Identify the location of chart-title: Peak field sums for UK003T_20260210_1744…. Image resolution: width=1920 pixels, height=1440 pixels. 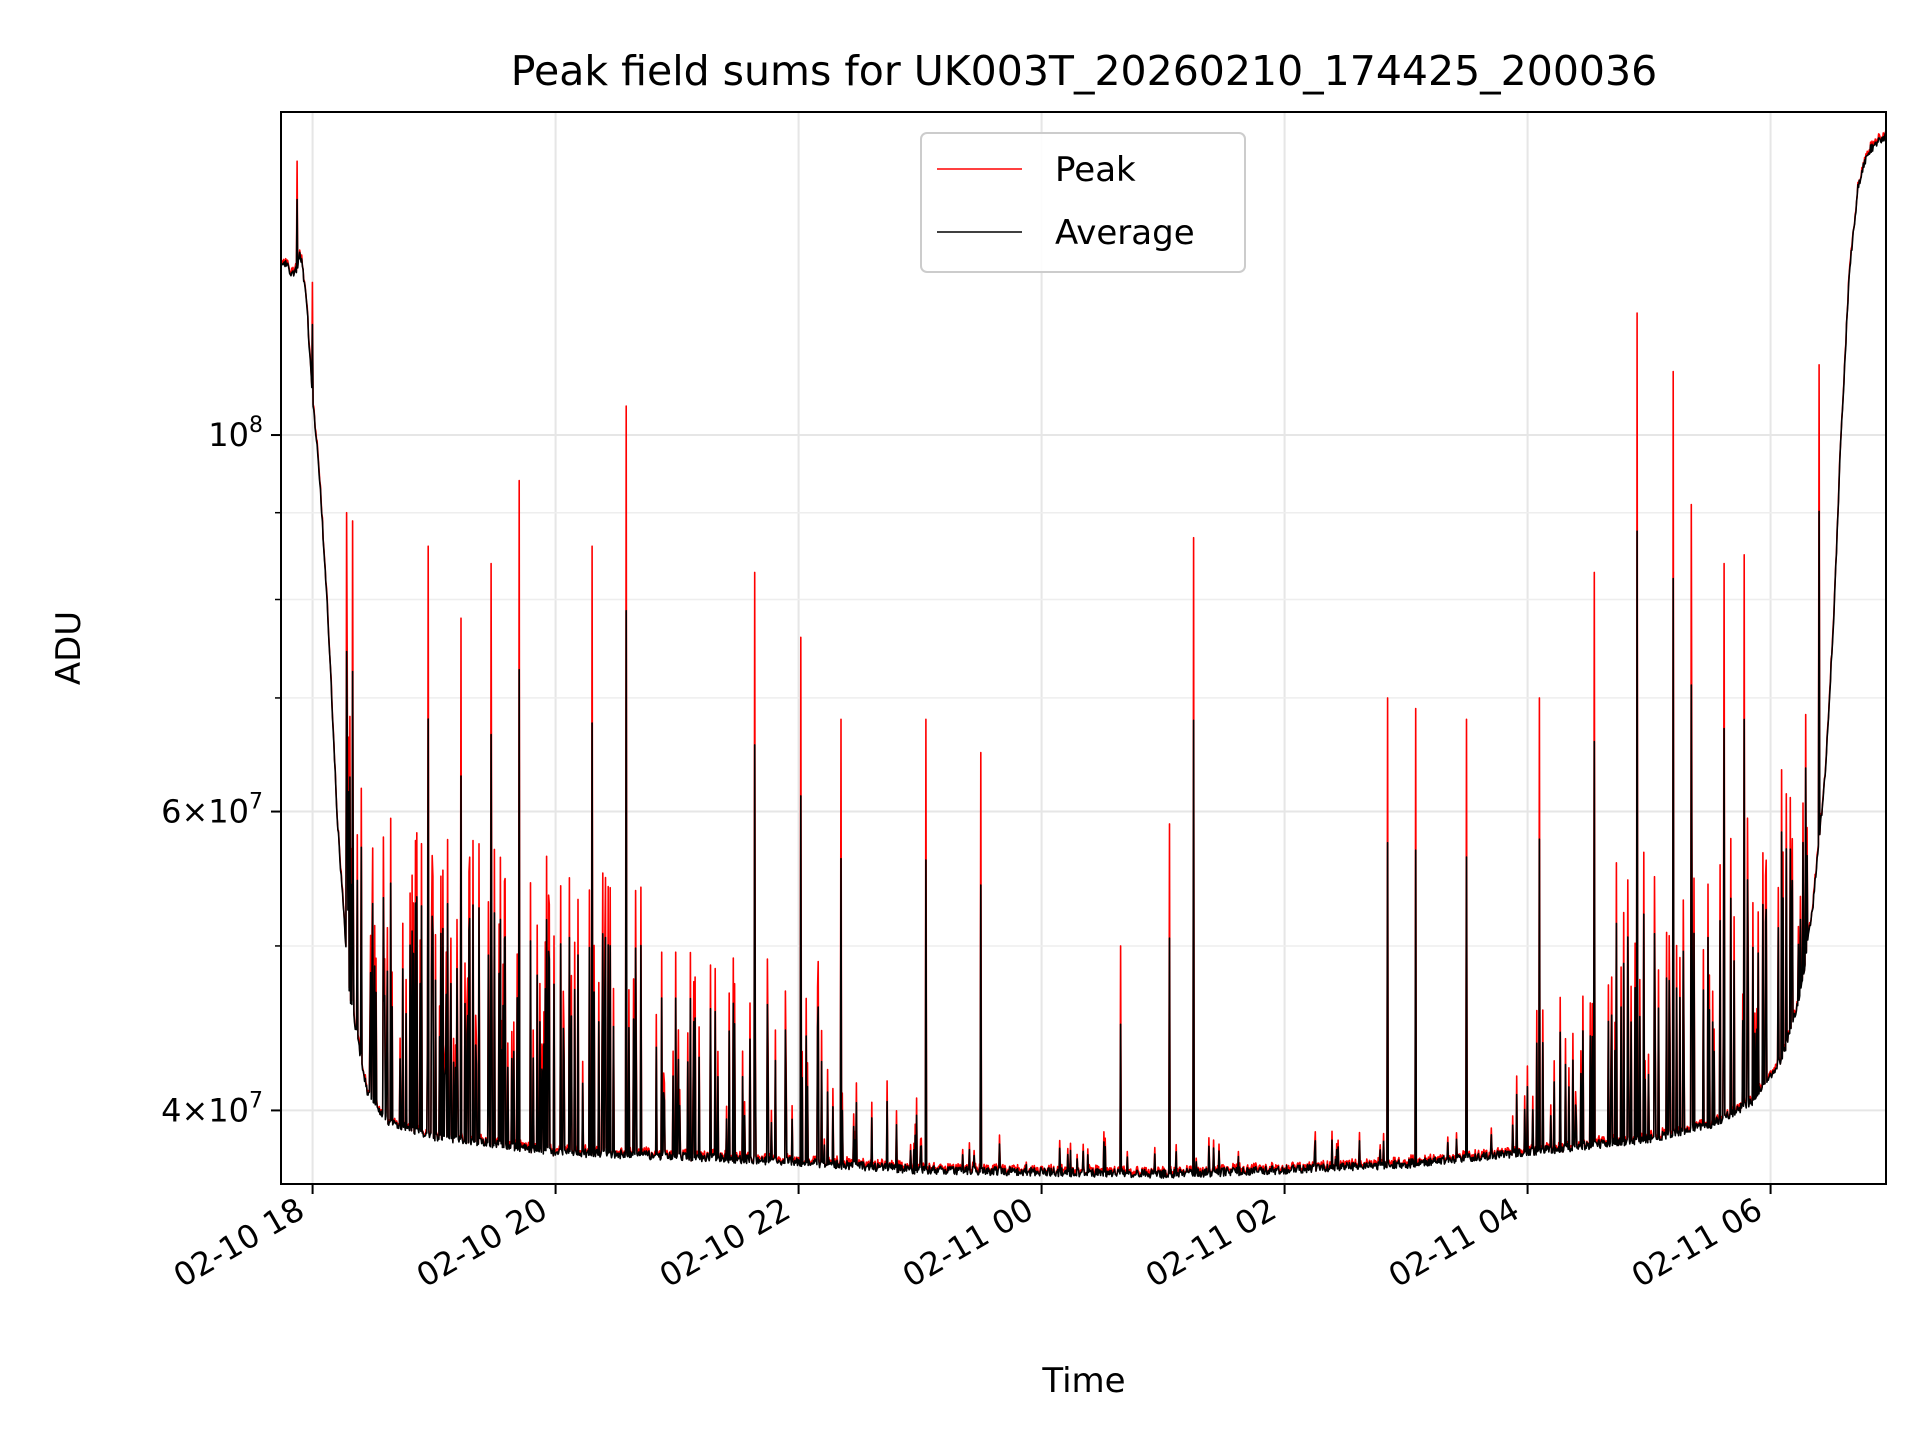
(1084, 71).